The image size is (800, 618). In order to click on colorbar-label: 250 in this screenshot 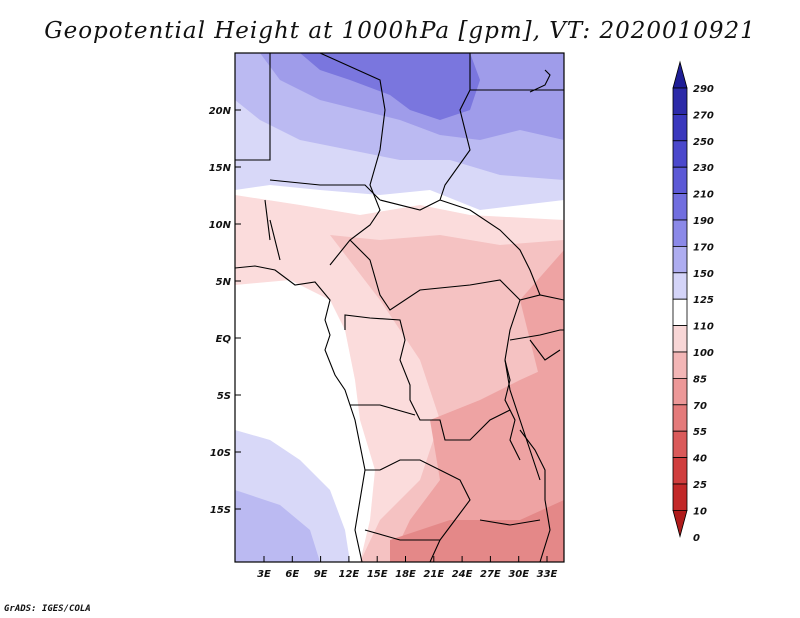, I will do `click(703, 142)`.